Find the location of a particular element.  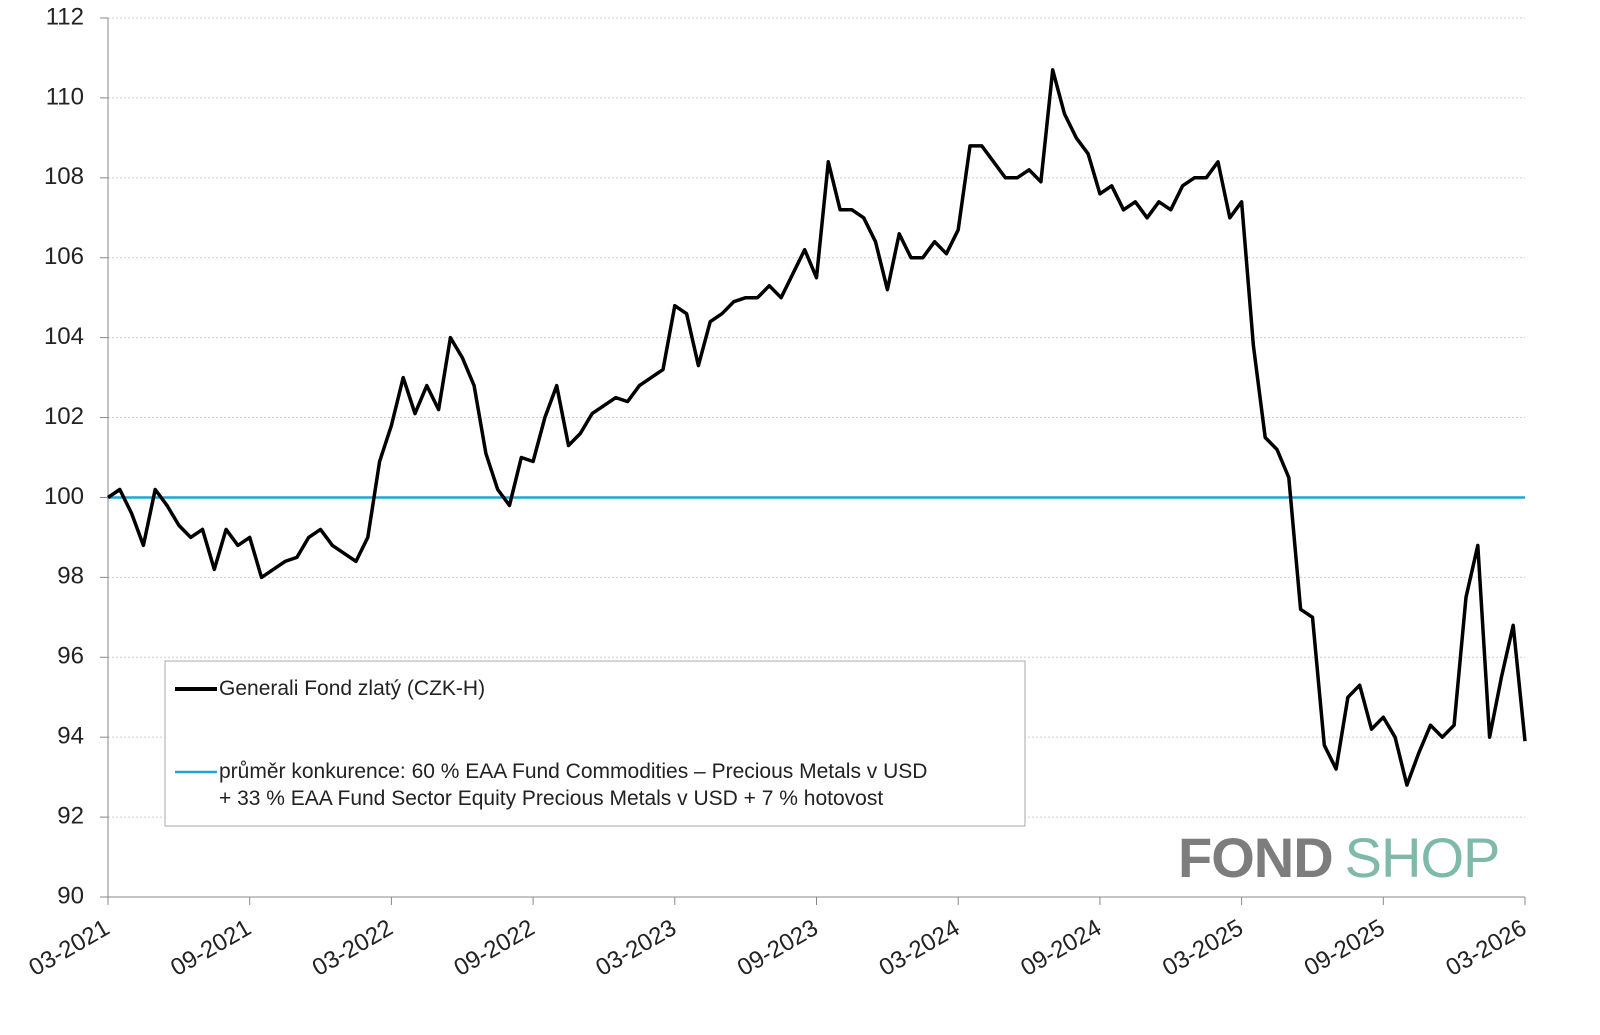

x-tick-label: 03-2026 is located at coordinates (1486, 947).